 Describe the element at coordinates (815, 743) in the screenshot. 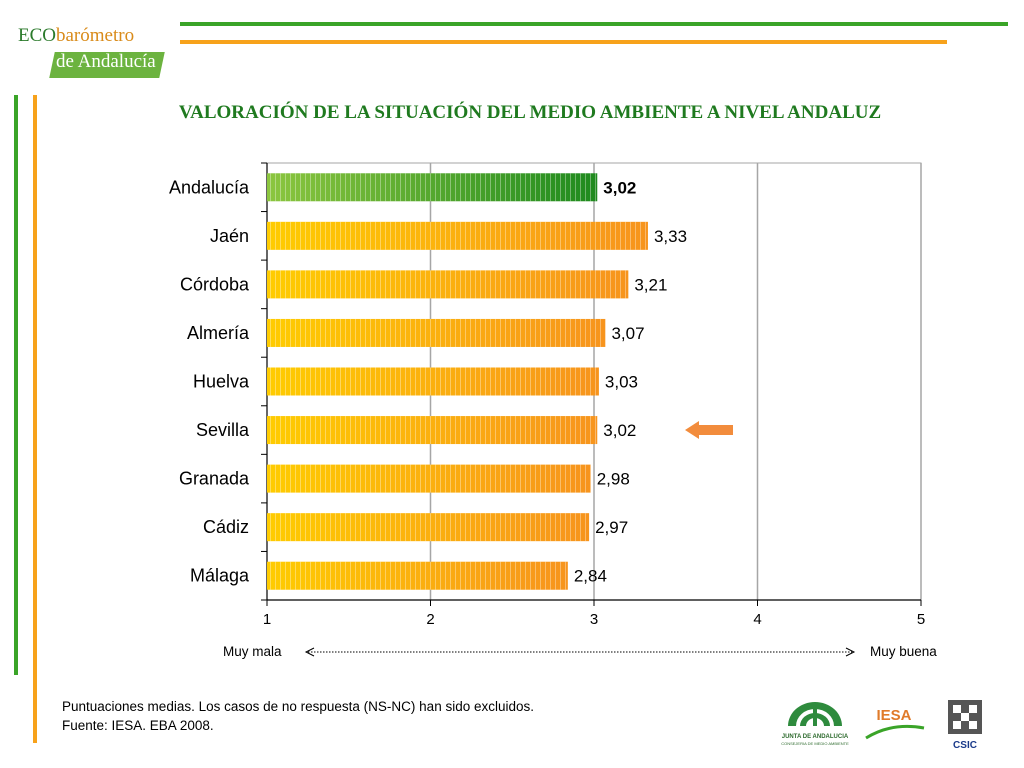

I see `junta-logo-line2: CONSEJERIA DE MEDIO AMBIENTE` at that location.